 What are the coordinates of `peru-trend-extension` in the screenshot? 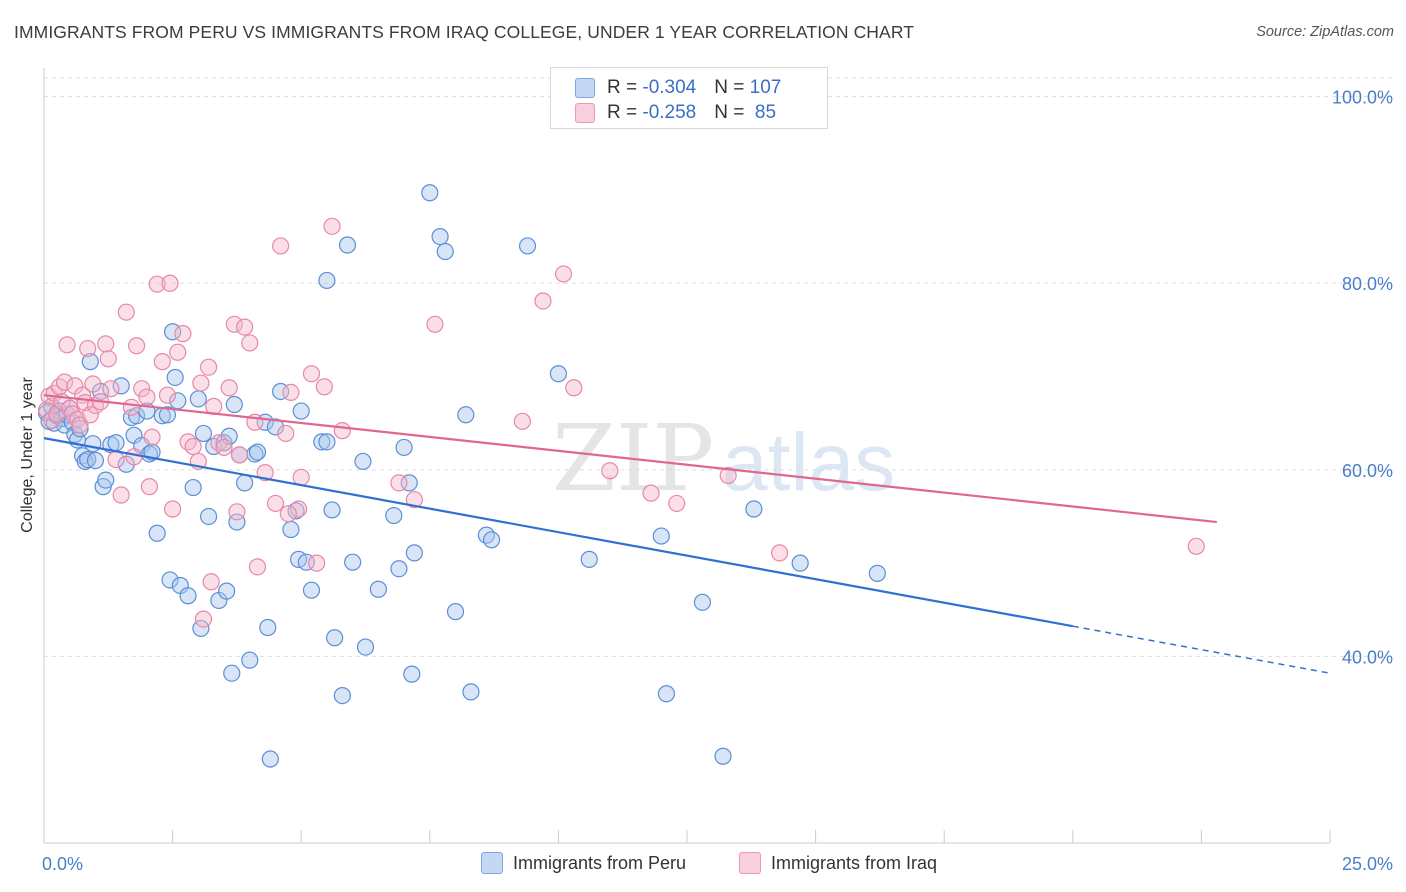 It's located at (1201, 649).